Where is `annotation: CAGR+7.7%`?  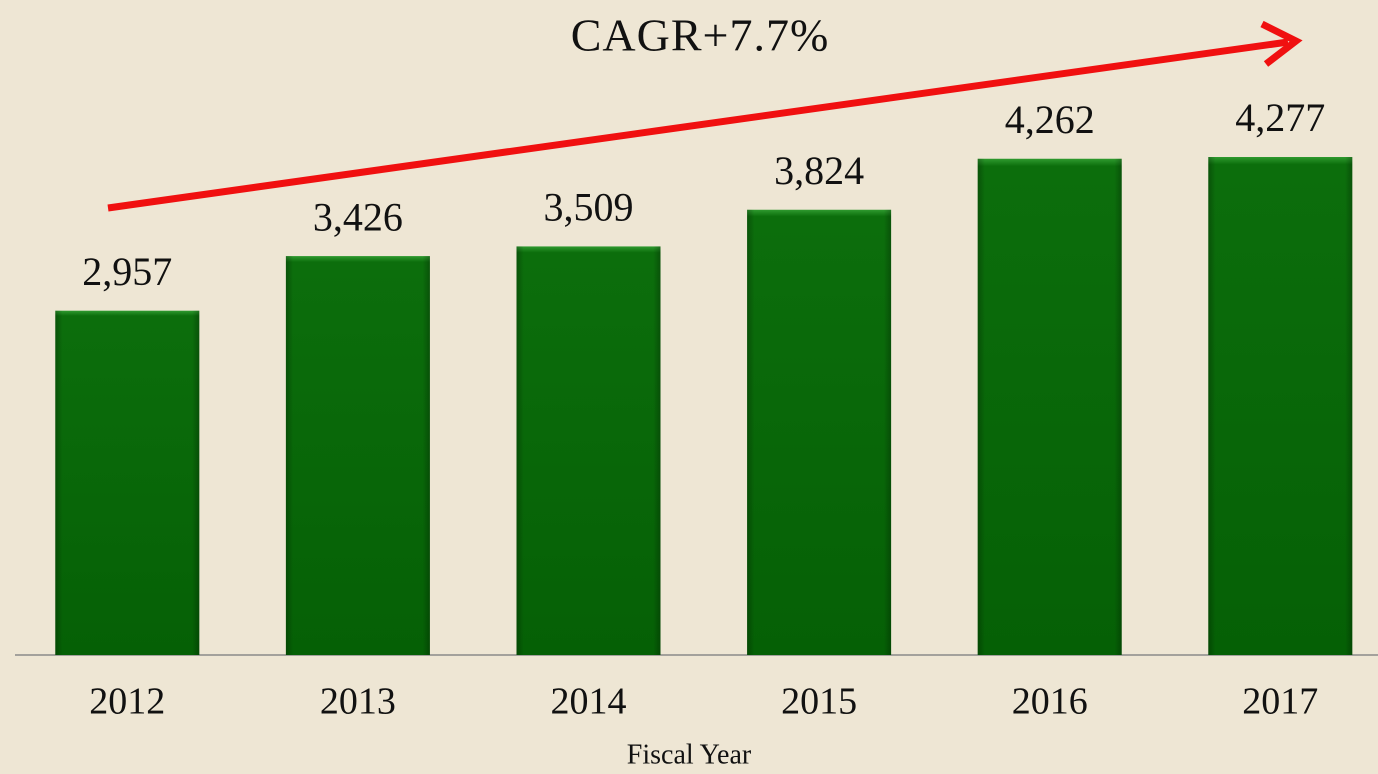 annotation: CAGR+7.7% is located at coordinates (700, 35).